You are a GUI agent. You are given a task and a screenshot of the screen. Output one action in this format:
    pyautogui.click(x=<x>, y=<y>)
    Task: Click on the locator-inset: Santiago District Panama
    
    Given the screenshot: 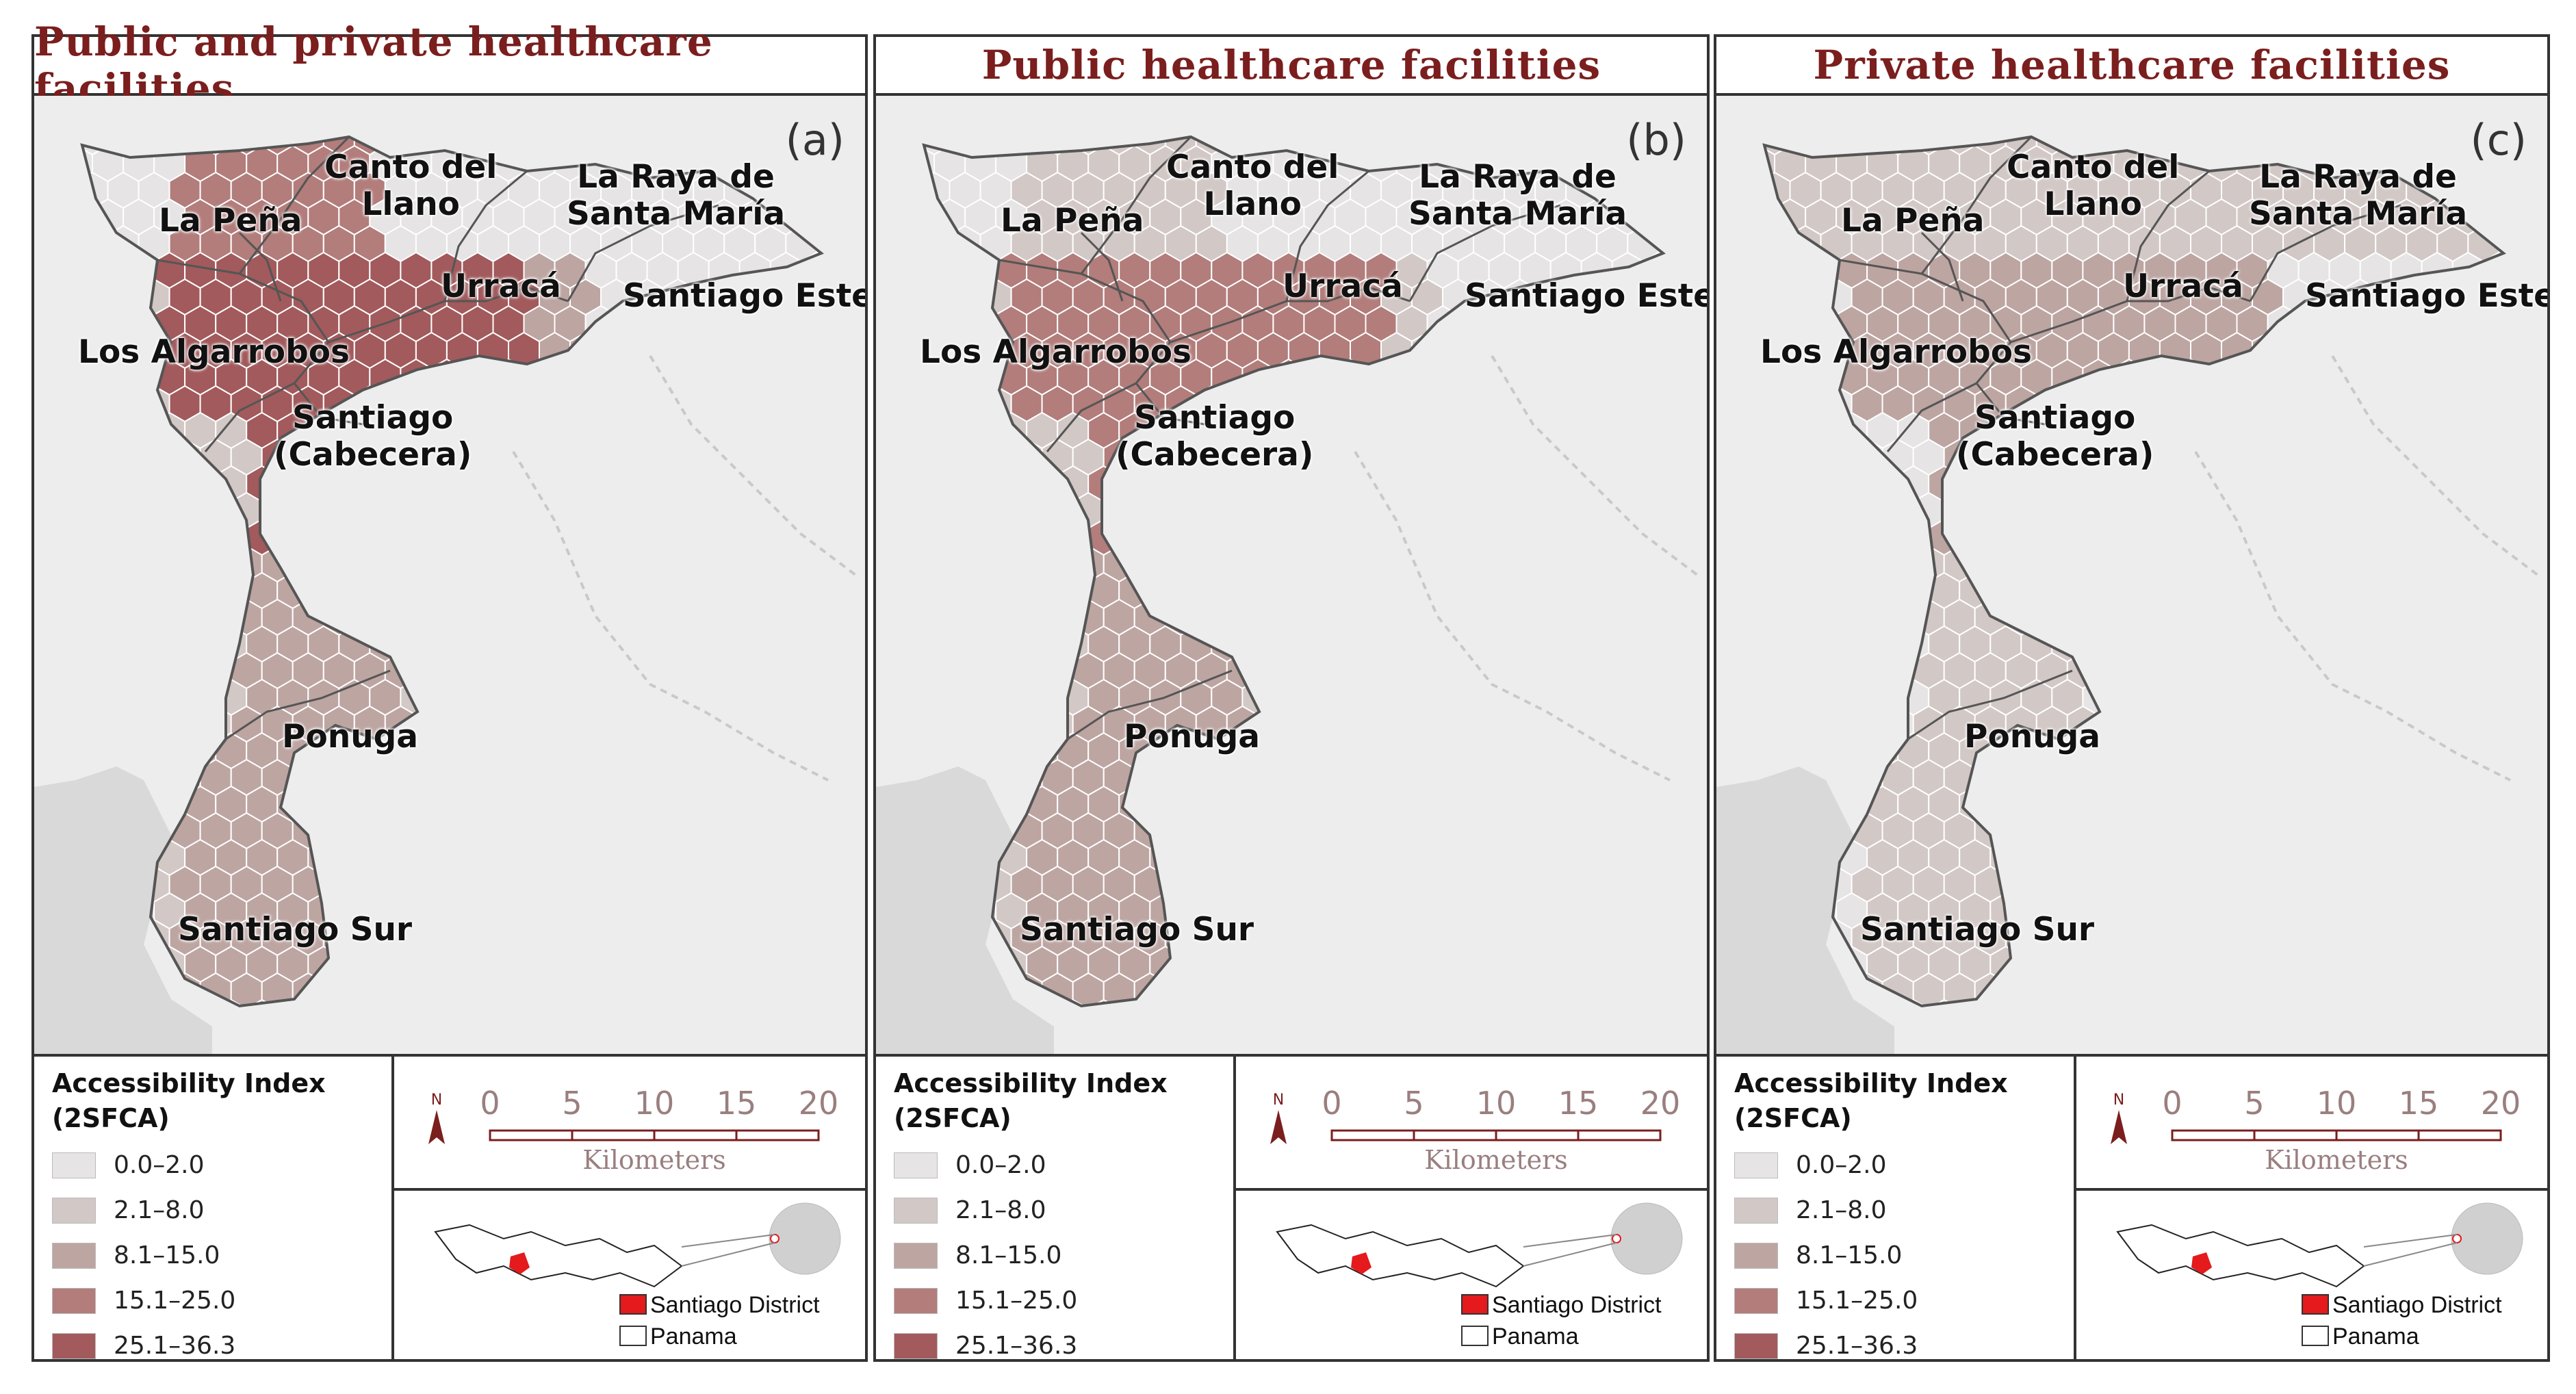 What is the action you would take?
    pyautogui.click(x=629, y=1275)
    